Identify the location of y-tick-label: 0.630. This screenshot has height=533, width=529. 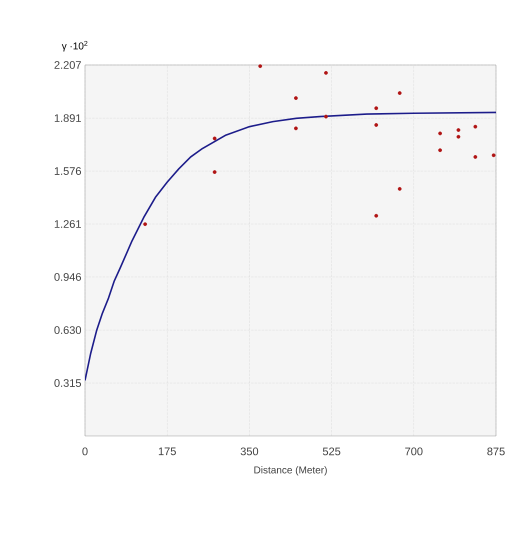
(68, 330).